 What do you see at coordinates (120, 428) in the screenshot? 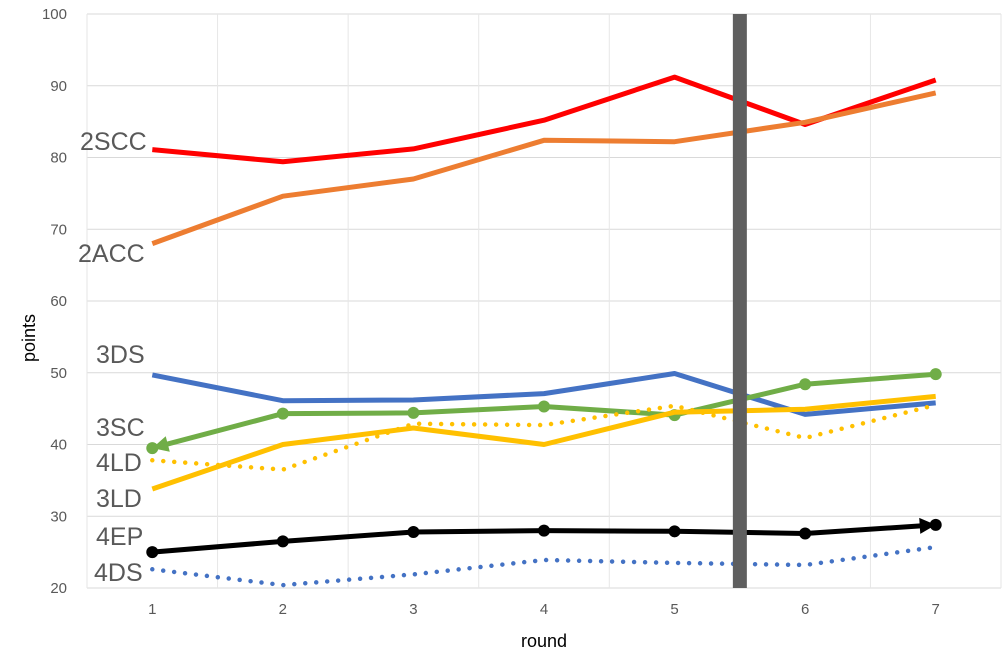
I see `series-label-3sc: 3SC` at bounding box center [120, 428].